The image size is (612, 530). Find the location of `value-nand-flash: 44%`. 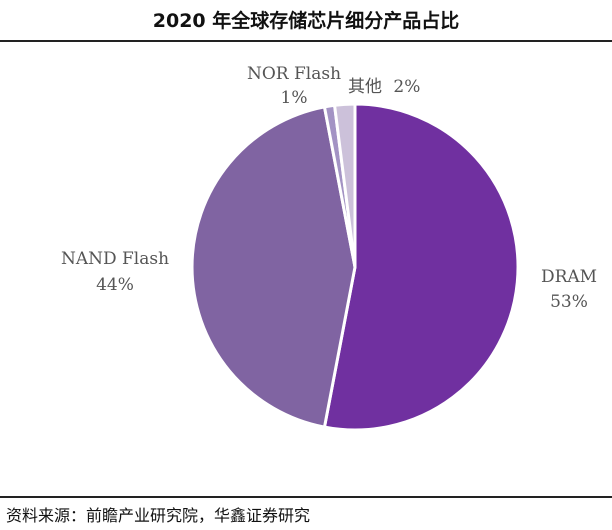

value-nand-flash: 44% is located at coordinates (115, 285).